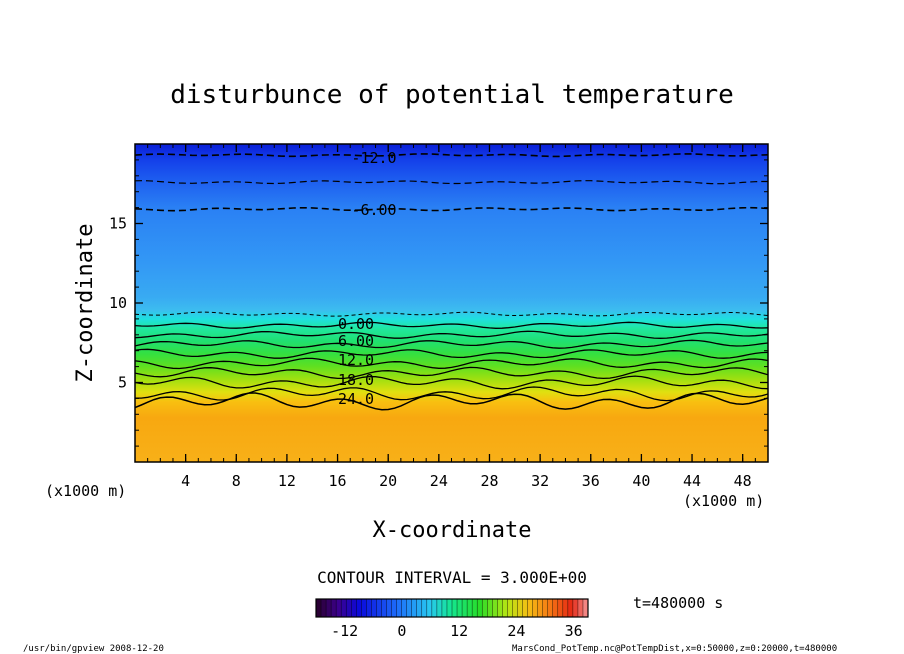  I want to click on x-tick-label: 32, so click(540, 481).